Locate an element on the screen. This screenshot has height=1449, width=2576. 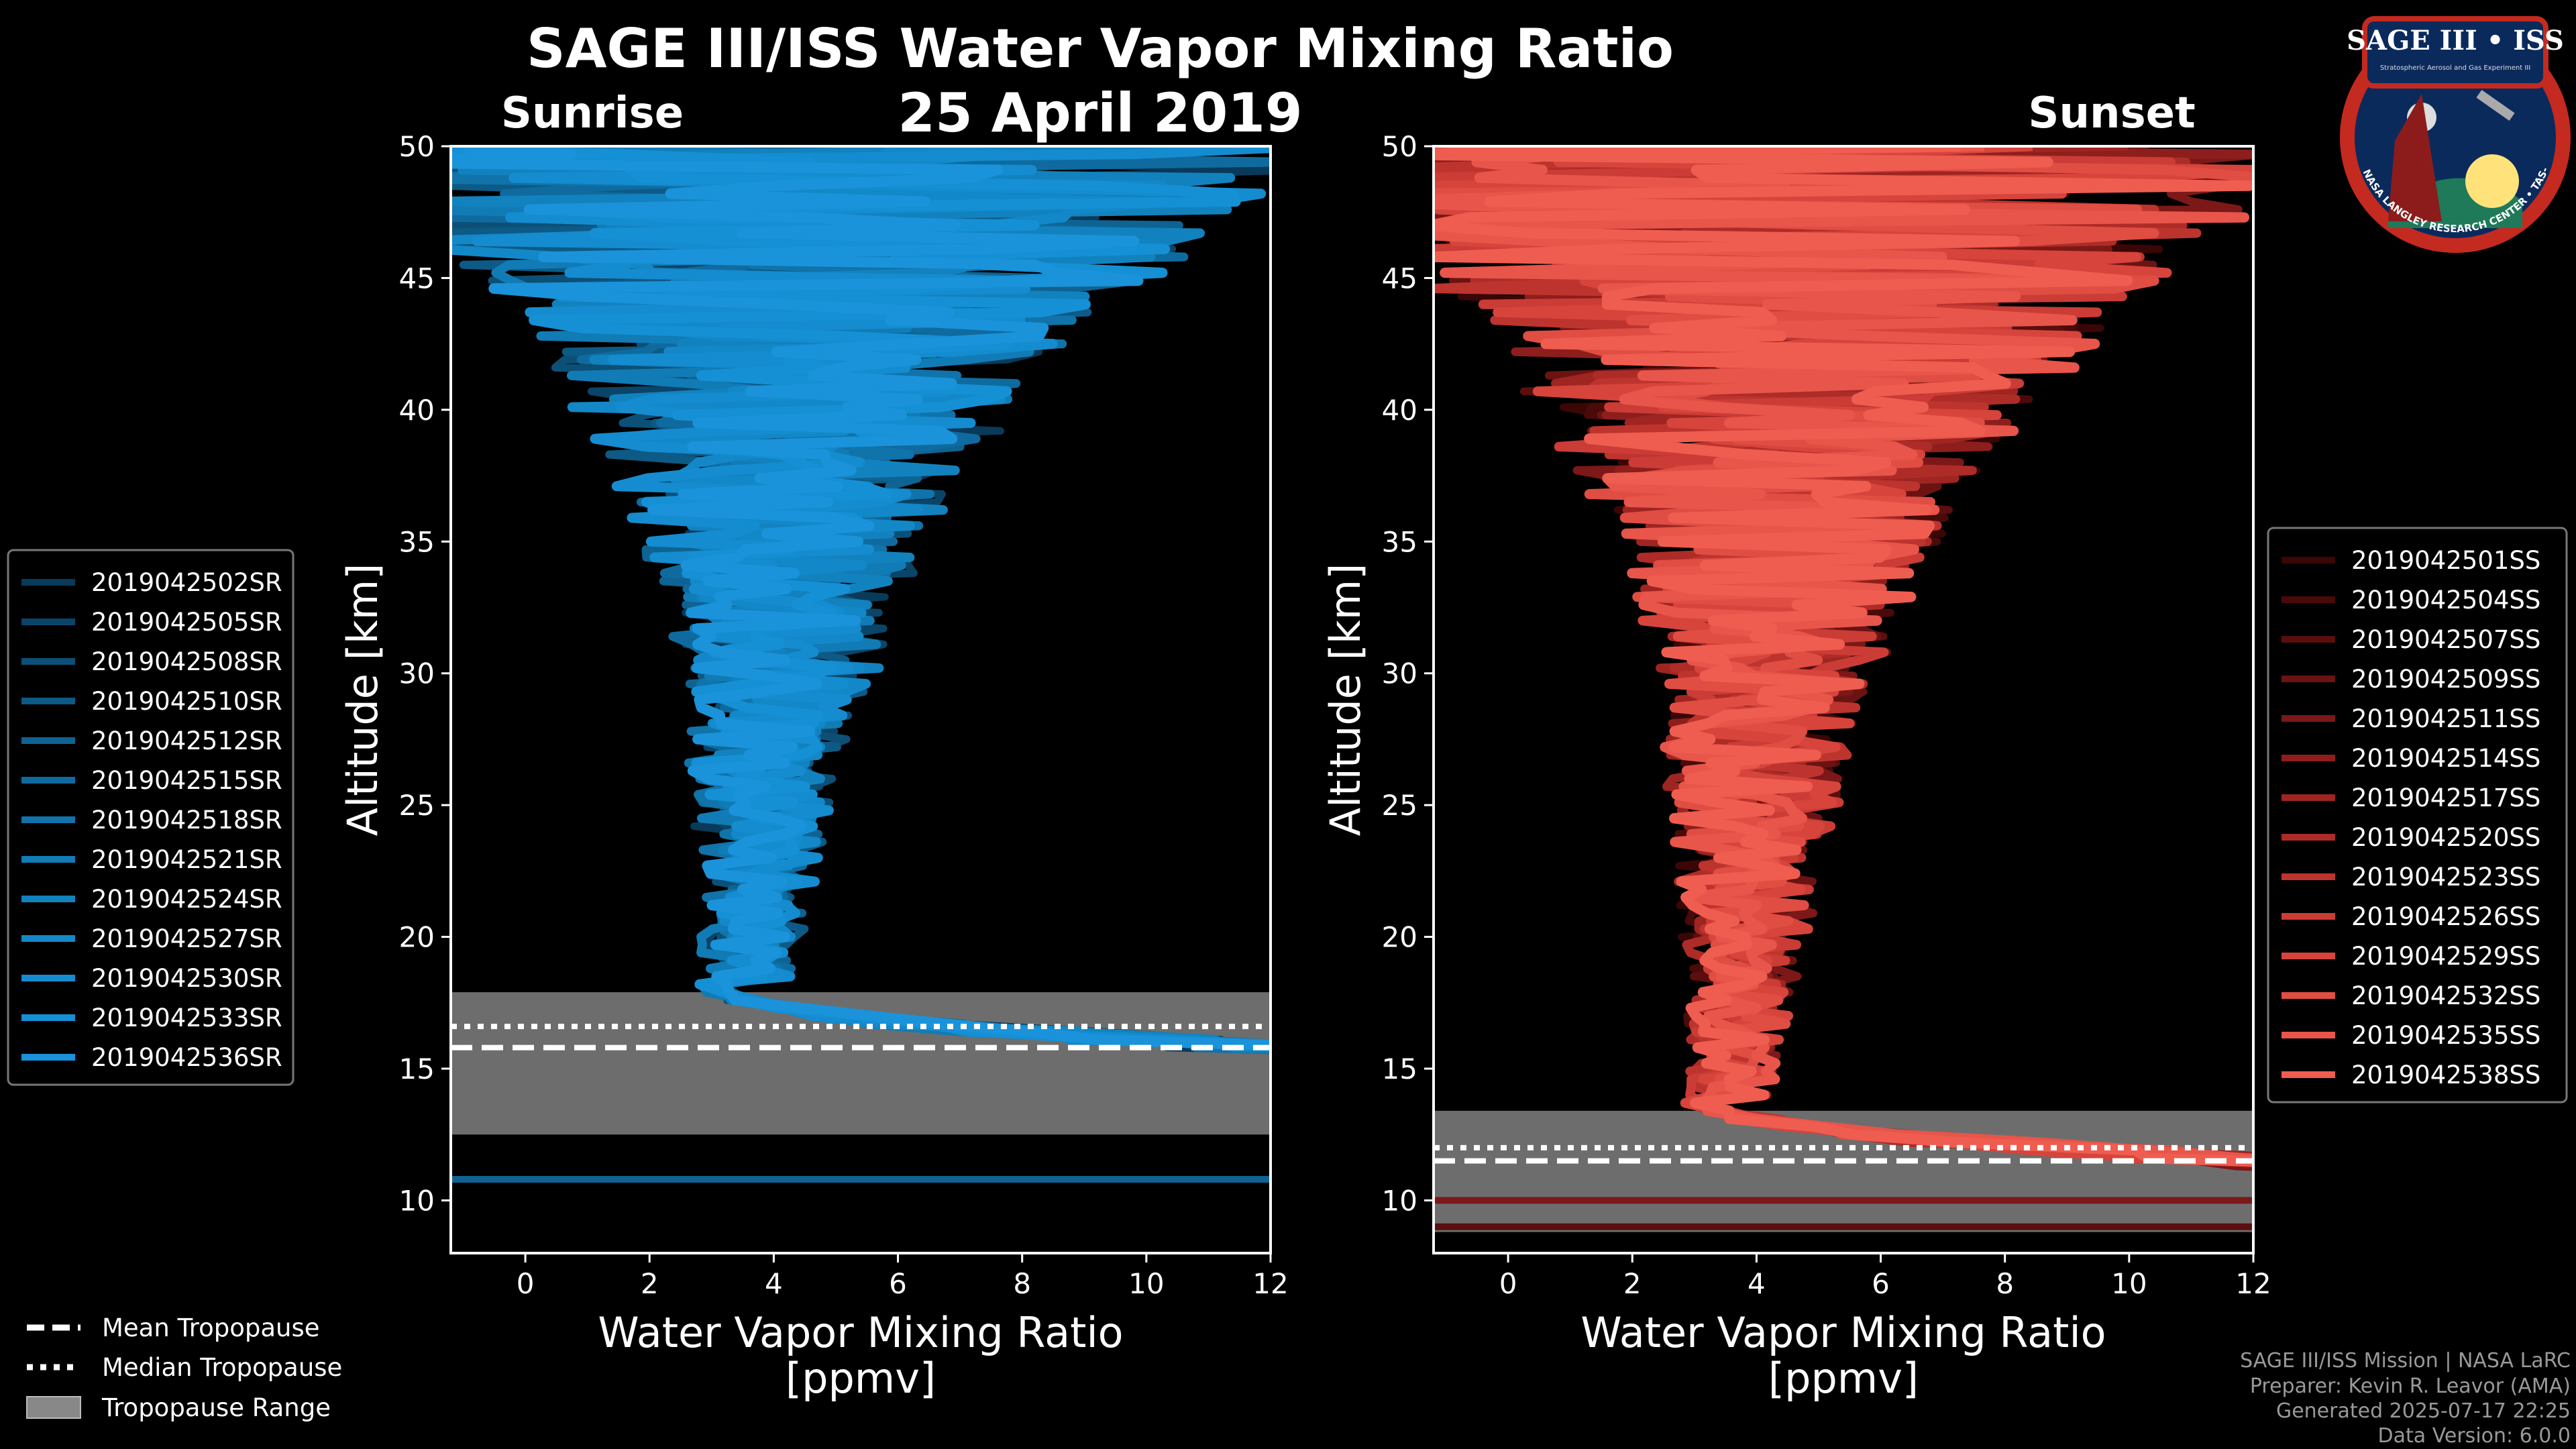
credit-preparer: Preparer: Kevin R. Leavor (AMA) is located at coordinates (2410, 1386).